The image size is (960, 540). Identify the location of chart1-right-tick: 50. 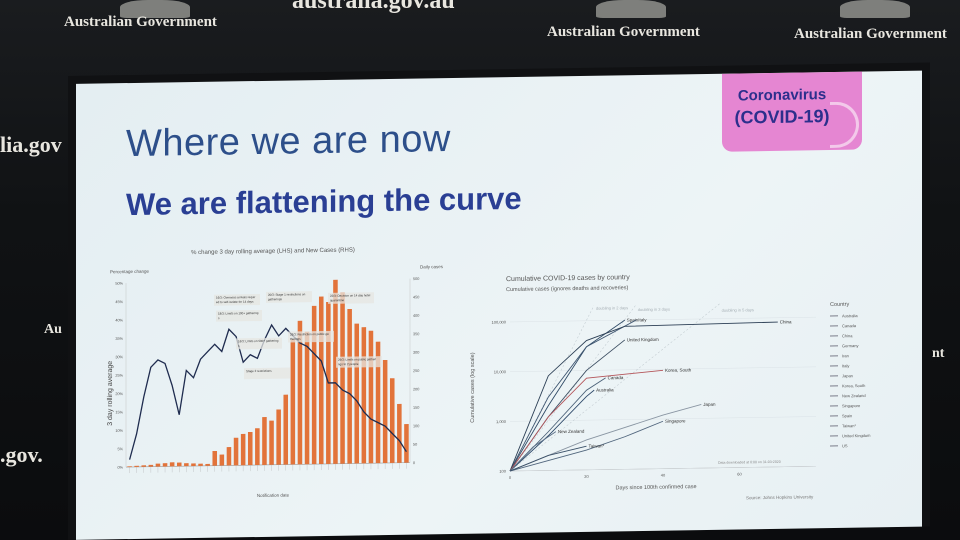
(415, 445).